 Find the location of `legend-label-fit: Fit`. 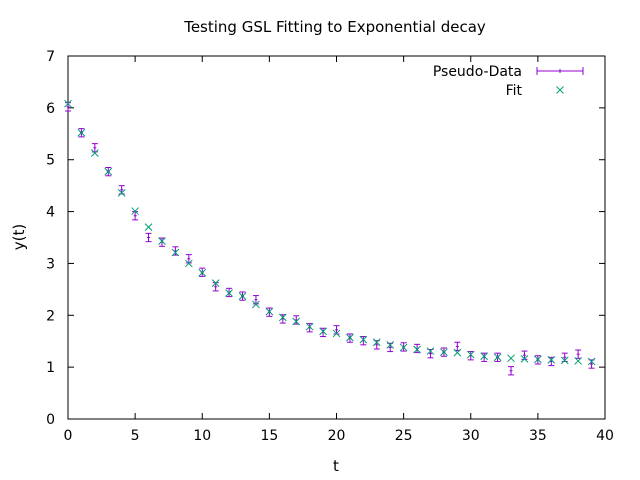

legend-label-fit: Fit is located at coordinates (514, 91).